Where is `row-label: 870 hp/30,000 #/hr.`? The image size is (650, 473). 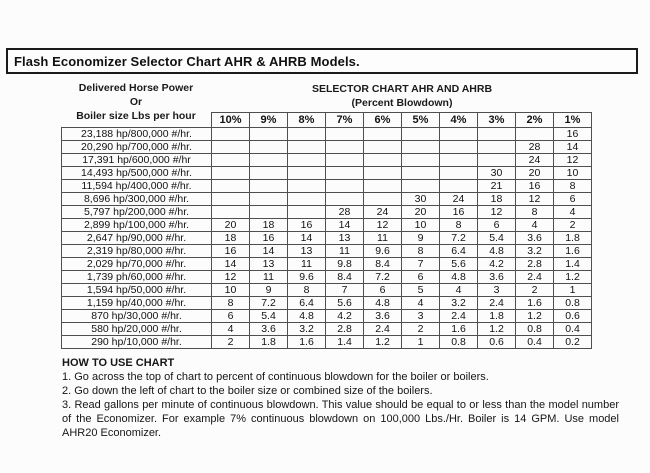 row-label: 870 hp/30,000 #/hr. is located at coordinates (136, 316).